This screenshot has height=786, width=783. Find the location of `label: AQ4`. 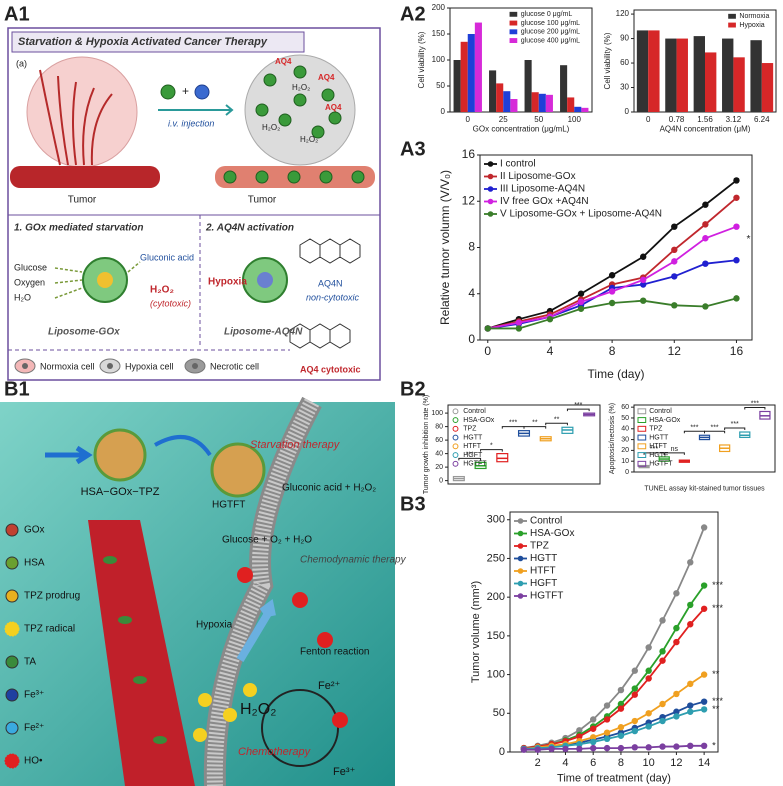

label: AQ4 is located at coordinates (333, 107).